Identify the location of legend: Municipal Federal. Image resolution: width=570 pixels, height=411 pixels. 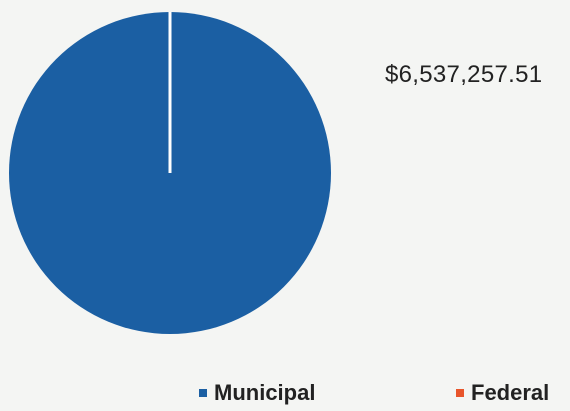
(285, 394).